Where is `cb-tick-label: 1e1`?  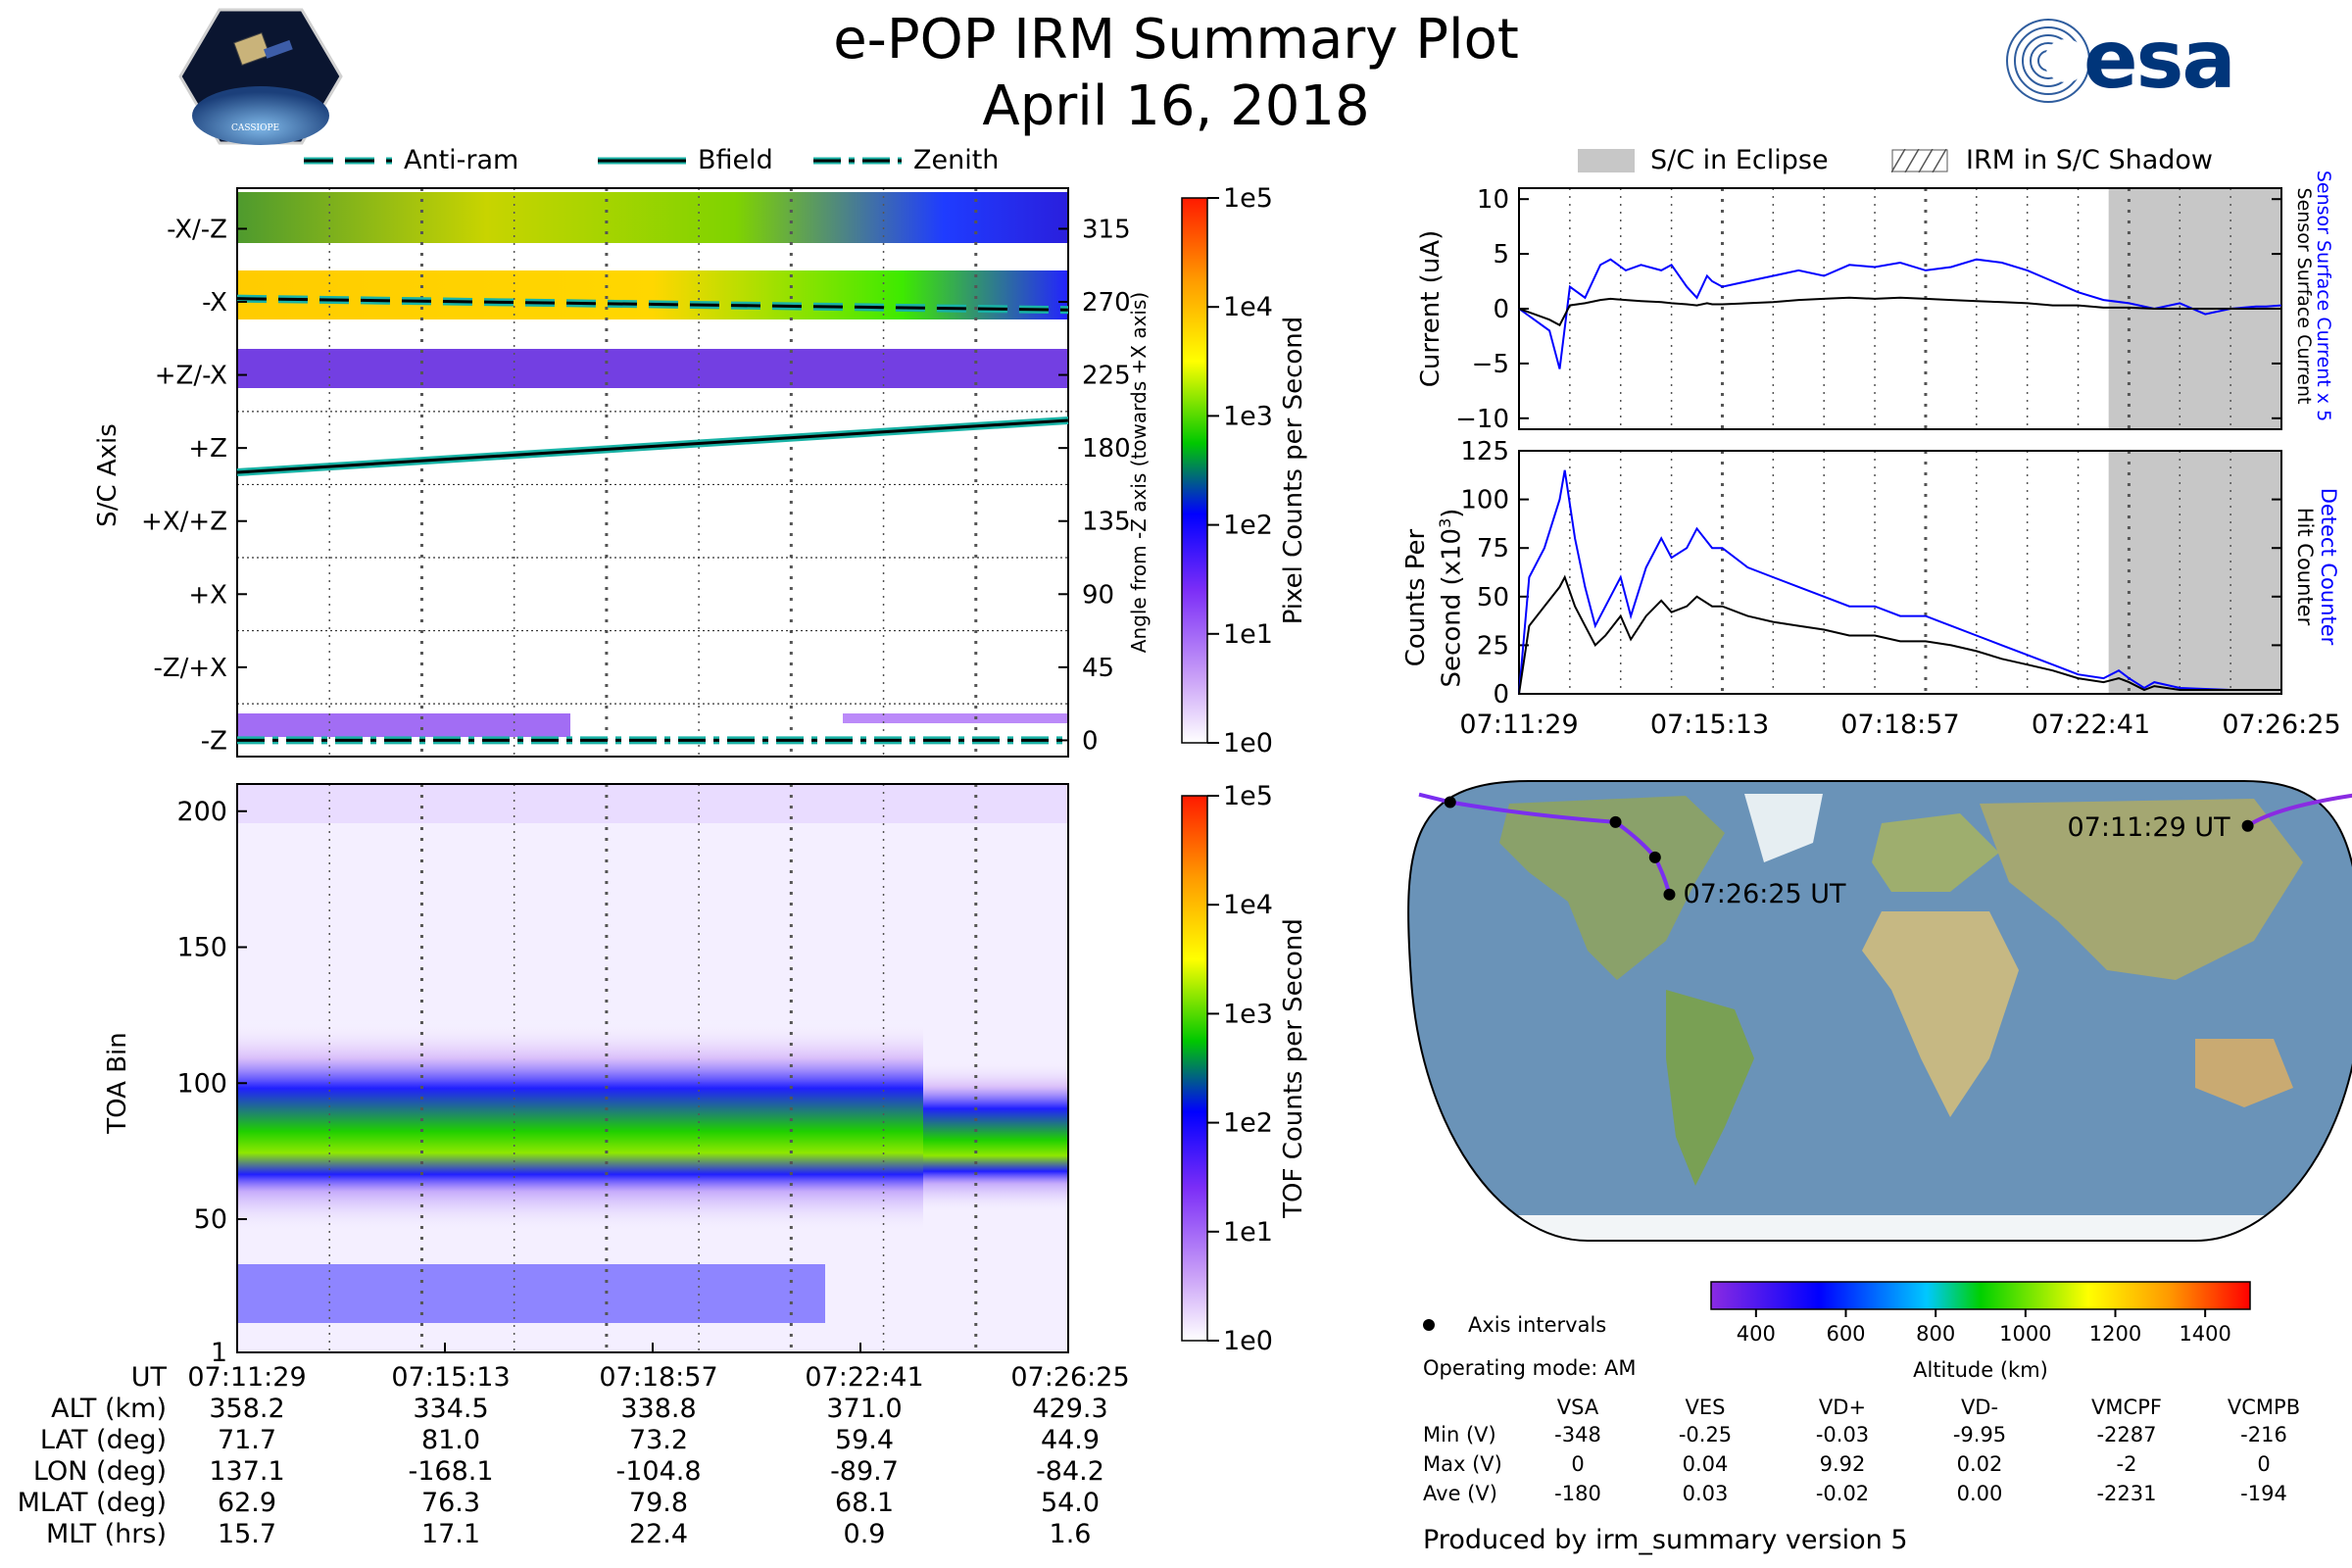 cb-tick-label: 1e1 is located at coordinates (1248, 634).